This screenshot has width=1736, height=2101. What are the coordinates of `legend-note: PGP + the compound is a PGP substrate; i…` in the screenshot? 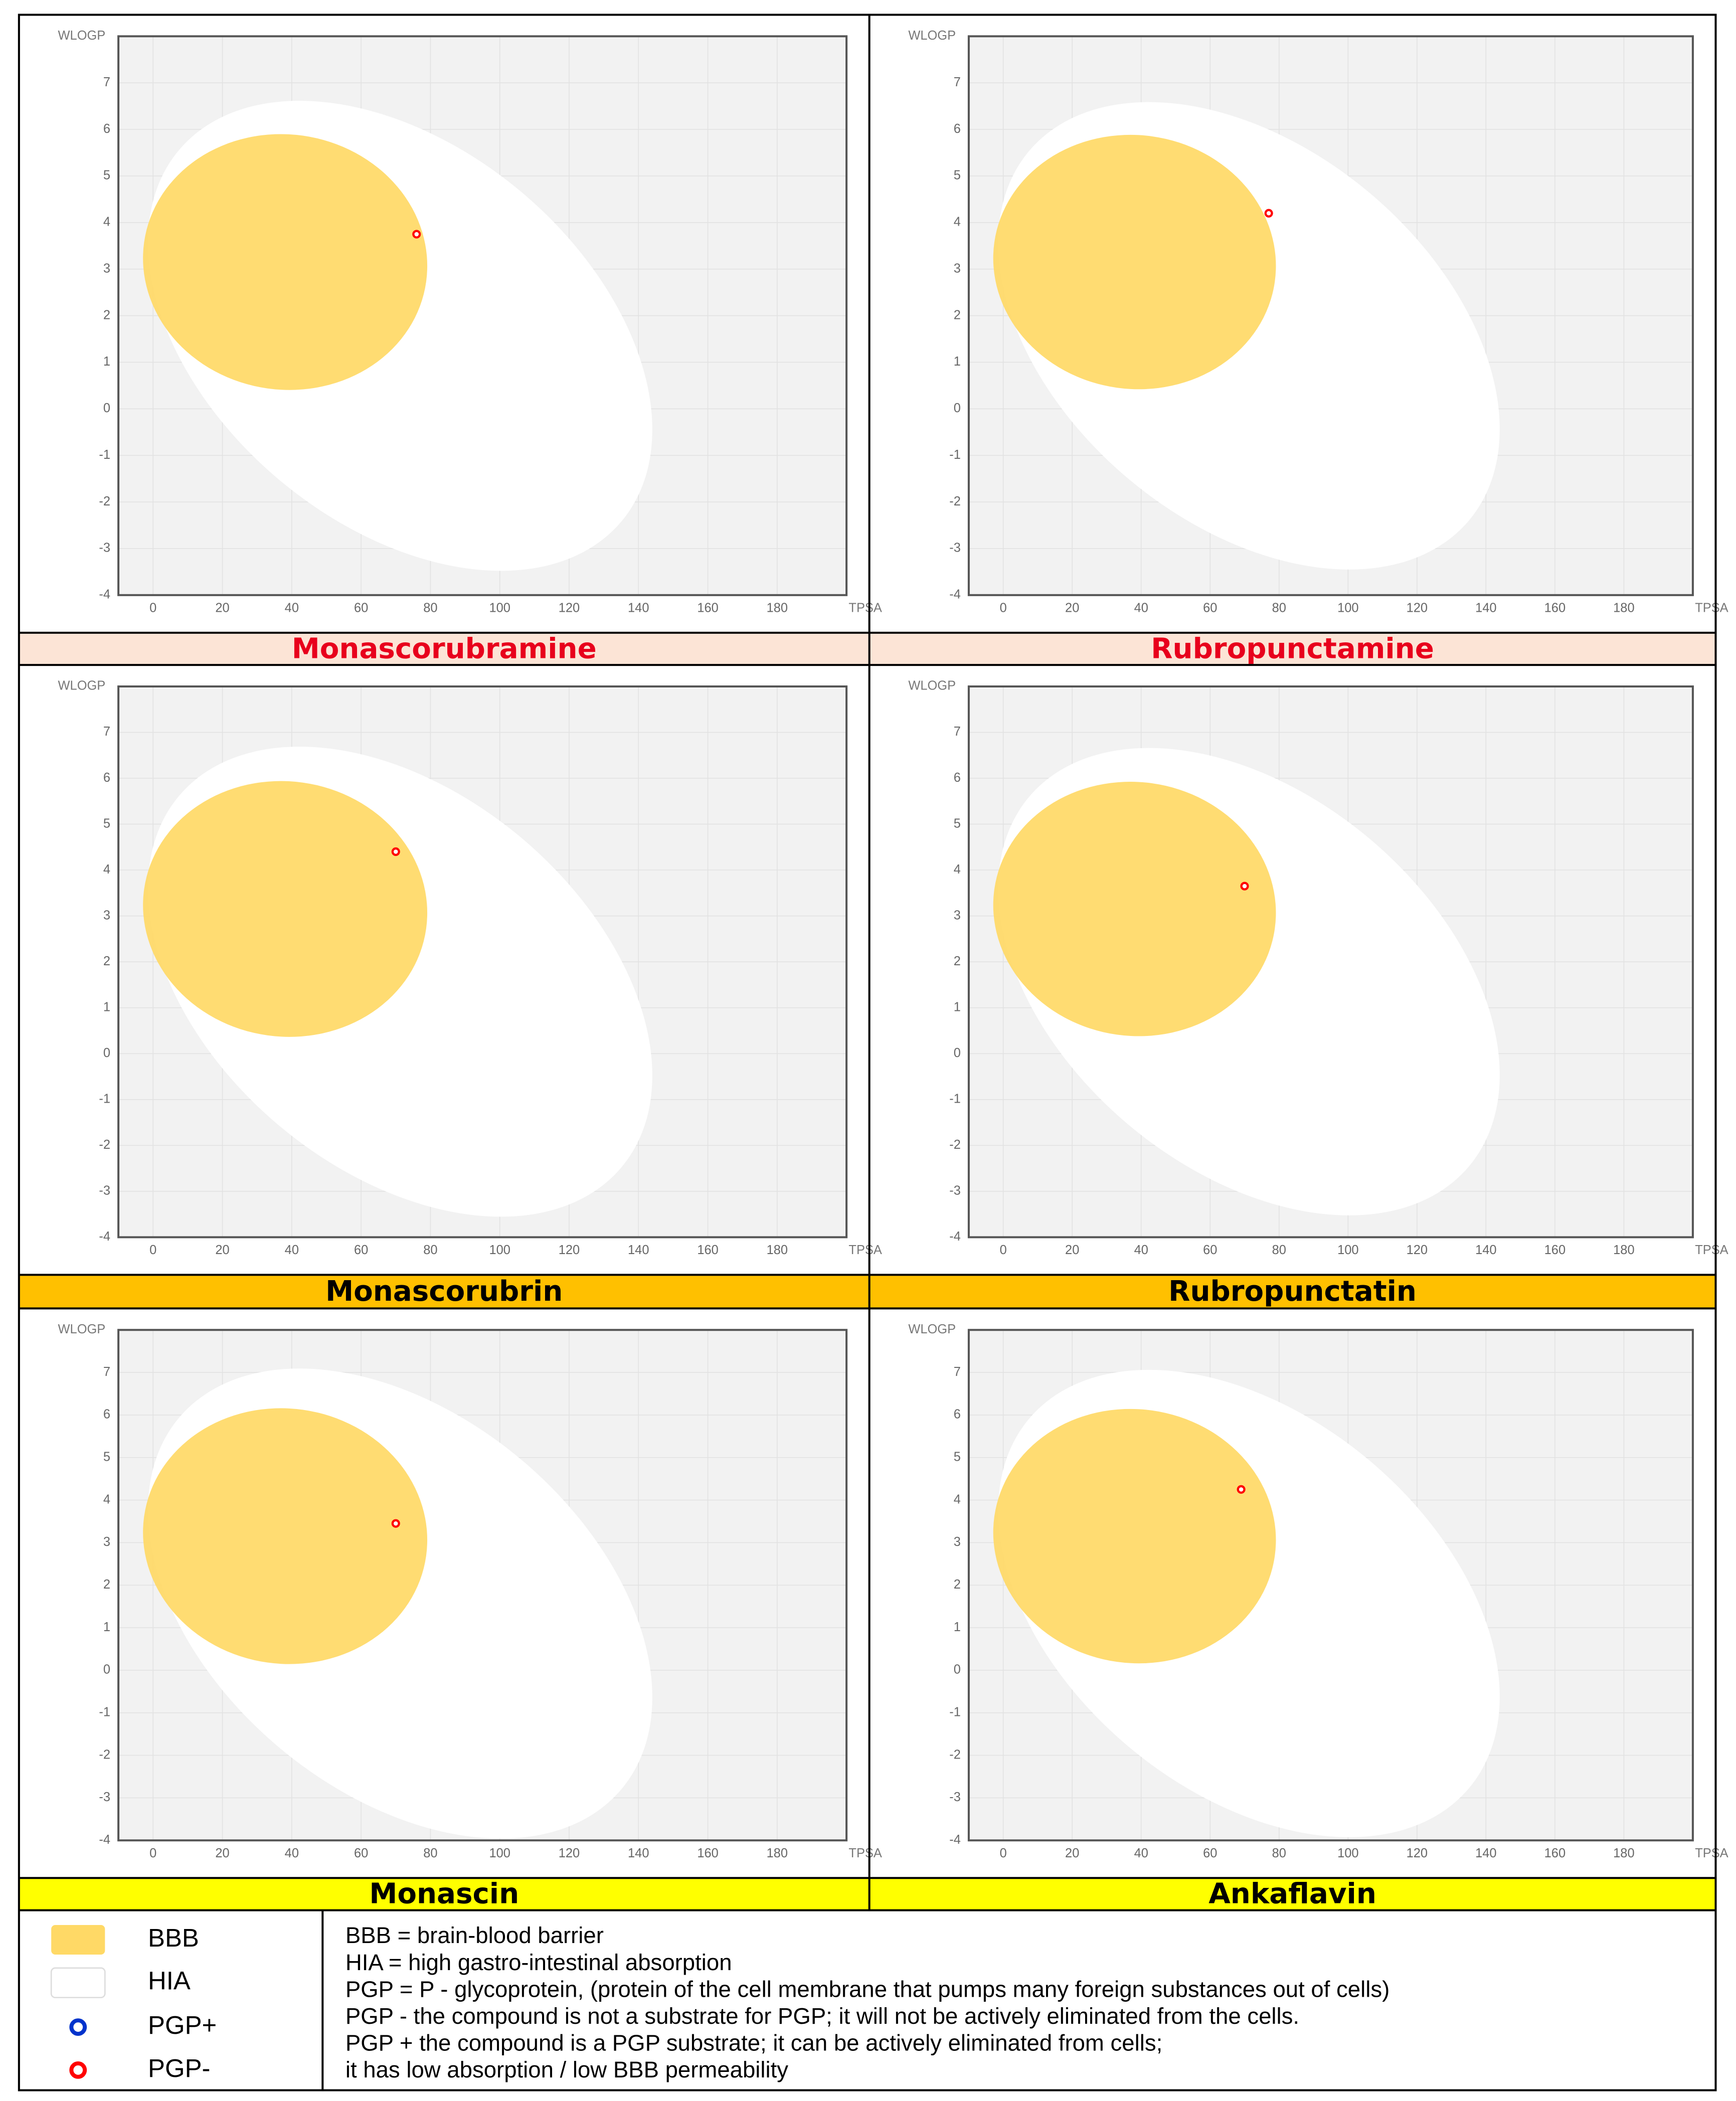 It's located at (753, 2043).